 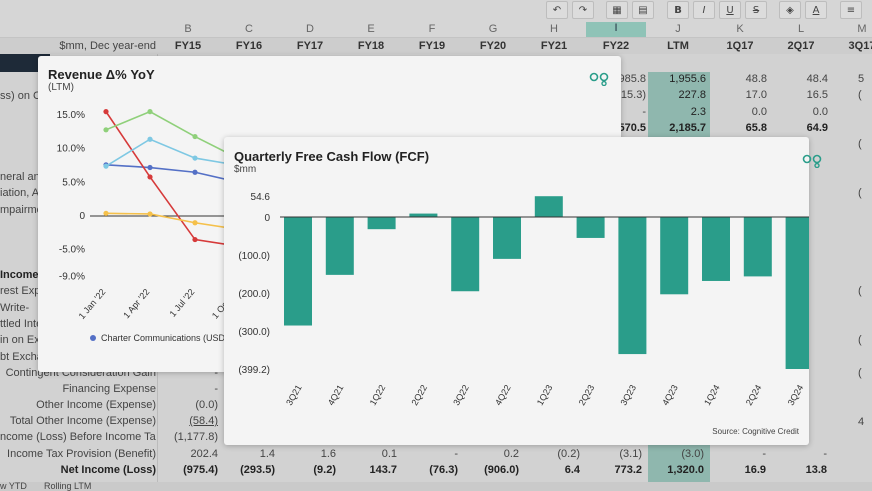 What do you see at coordinates (740, 29) in the screenshot?
I see `column-letter-k: K` at bounding box center [740, 29].